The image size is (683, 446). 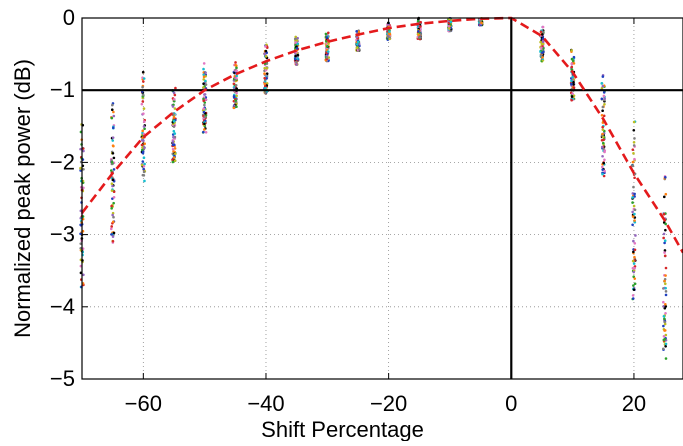 What do you see at coordinates (265, 403) in the screenshot?
I see `x-tick-label: −40` at bounding box center [265, 403].